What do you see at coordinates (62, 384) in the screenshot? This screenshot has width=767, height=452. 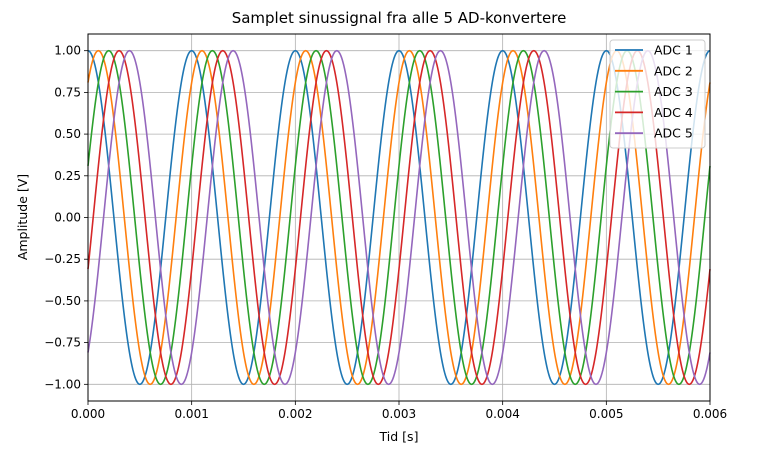 I see `y-tick-label: −1.00` at bounding box center [62, 384].